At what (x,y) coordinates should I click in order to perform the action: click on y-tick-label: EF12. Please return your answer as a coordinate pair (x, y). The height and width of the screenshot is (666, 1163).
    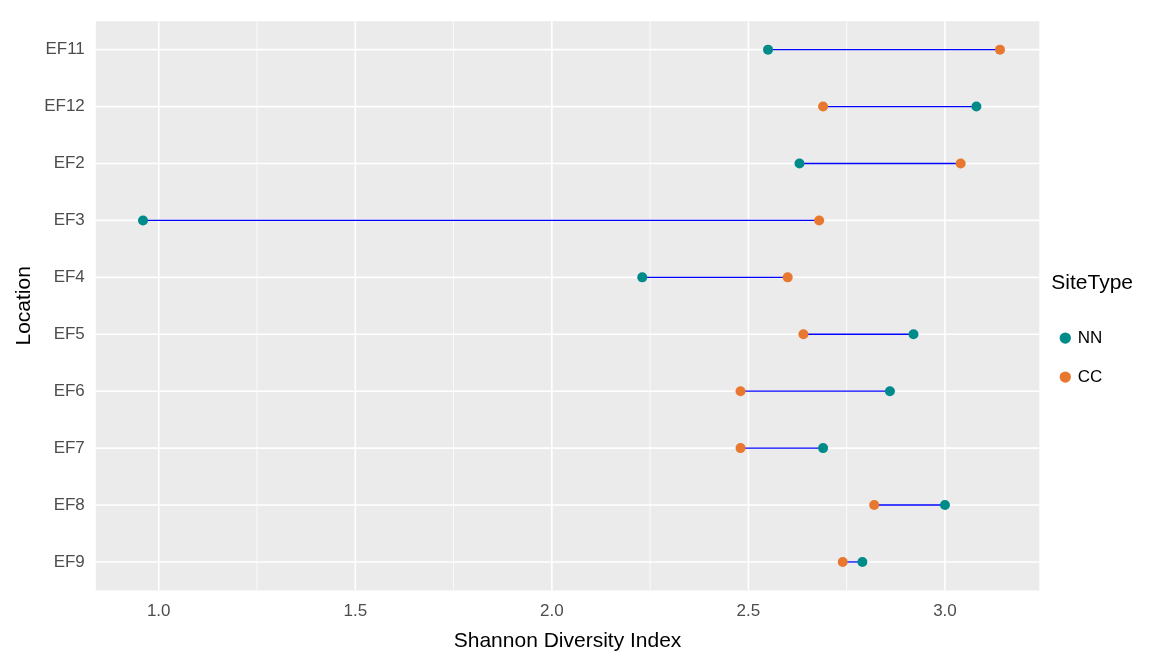
    Looking at the image, I should click on (64, 106).